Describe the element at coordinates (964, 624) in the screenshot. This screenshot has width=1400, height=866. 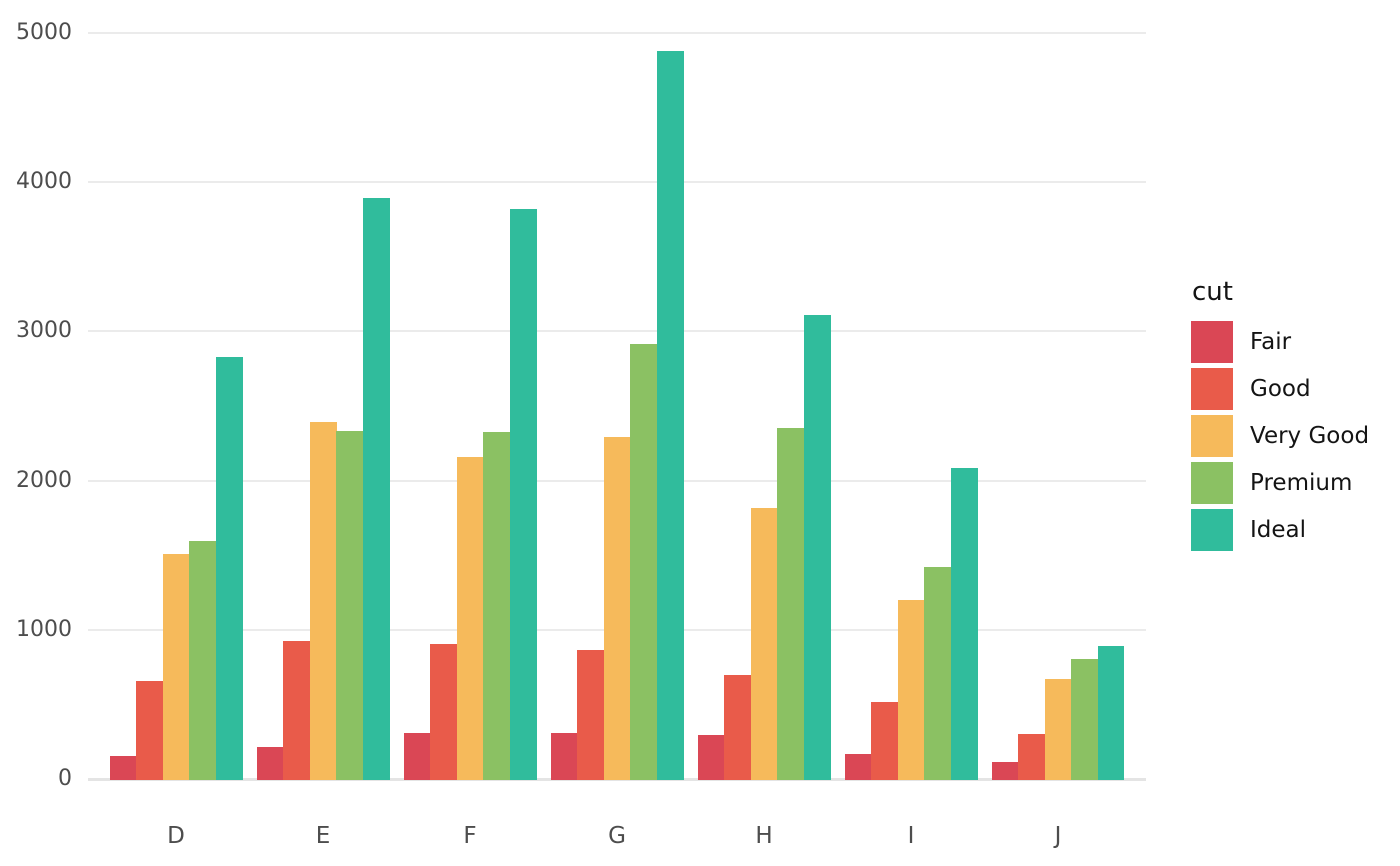
I see `bar-I-ideal` at that location.